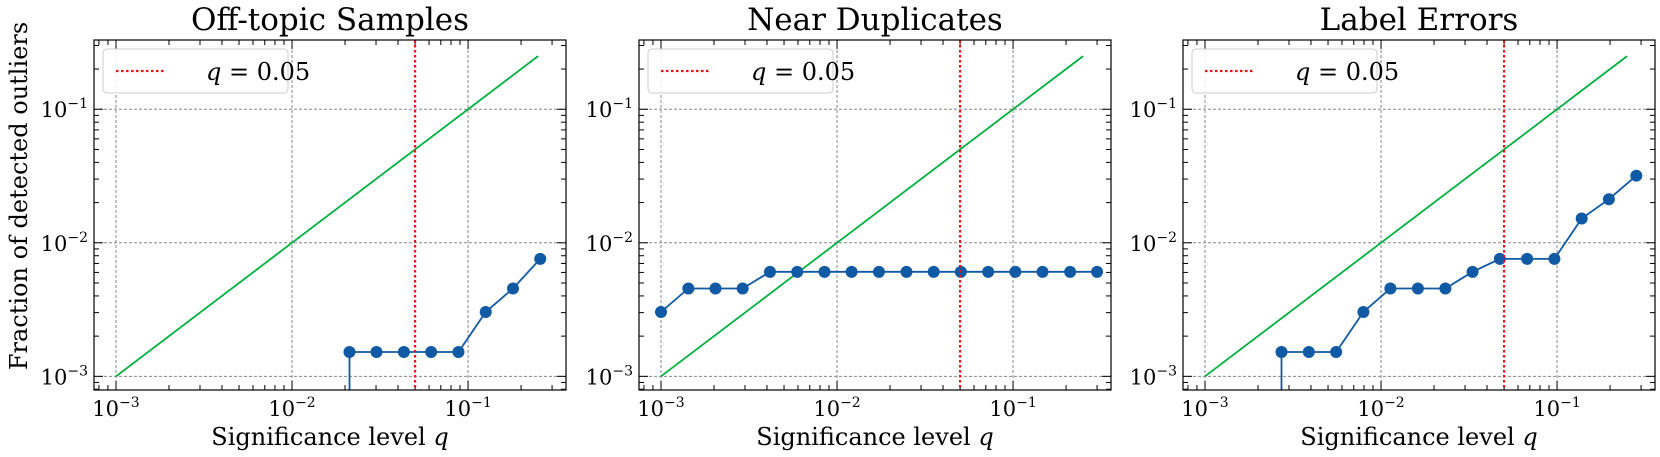  Describe the element at coordinates (19, 196) in the screenshot. I see `y-axis-label: Fraction of detected outliers` at that location.